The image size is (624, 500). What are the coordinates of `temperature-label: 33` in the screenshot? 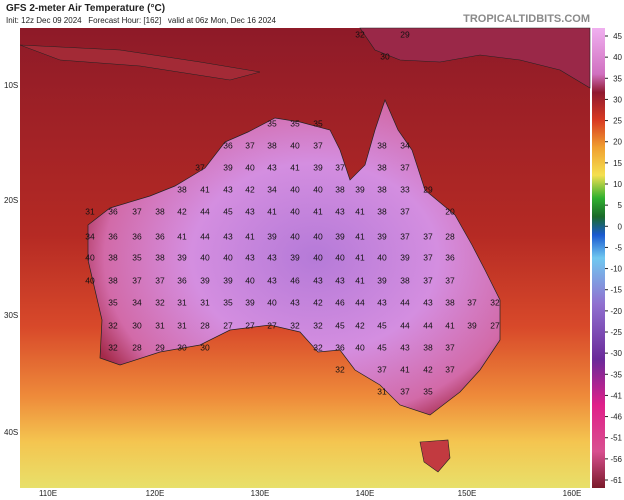 It's located at (405, 189).